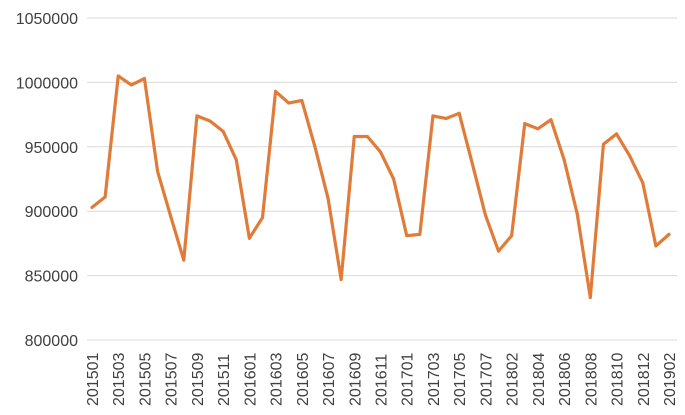  I want to click on x-tick-label: 201609, so click(355, 379).